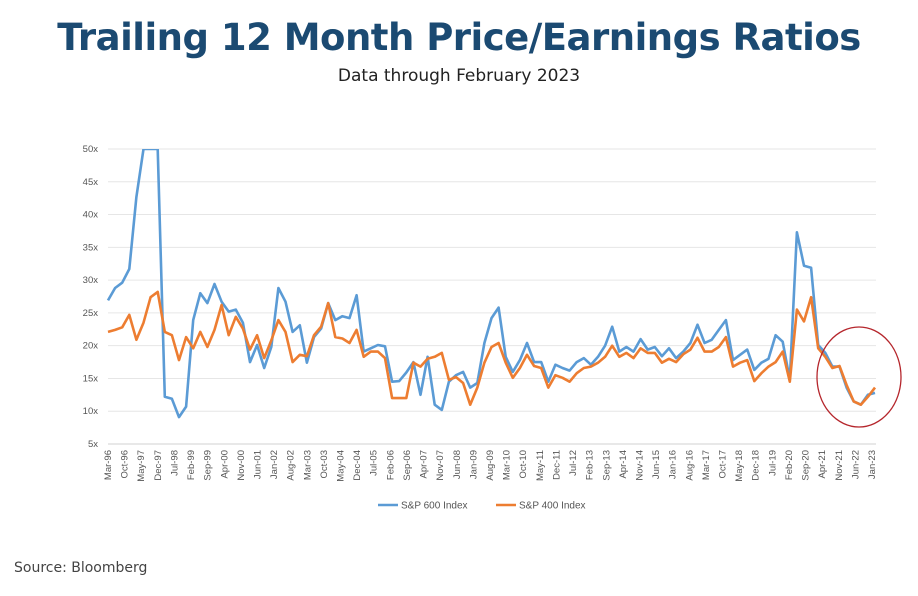 The width and height of the screenshot is (918, 596). I want to click on source-note: Source: Bloomberg, so click(81, 568).